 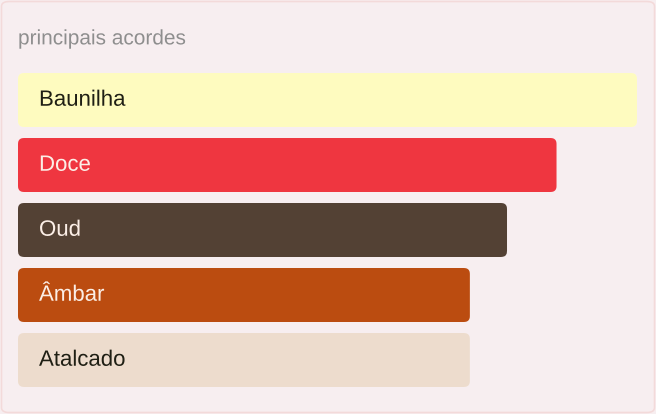 I want to click on chart-title: principais acordes, so click(x=102, y=39).